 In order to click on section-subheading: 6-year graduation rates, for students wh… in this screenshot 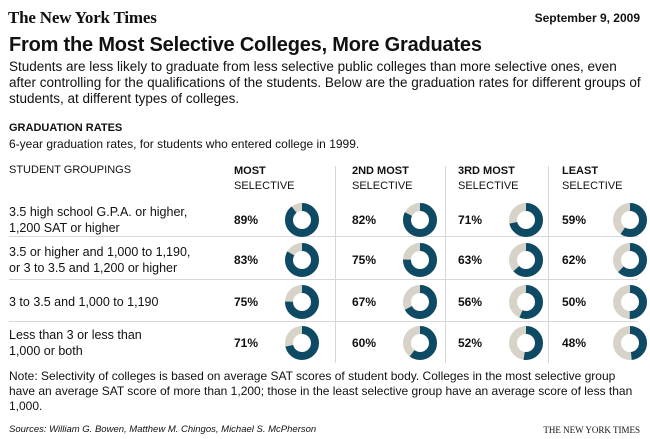, I will do `click(184, 144)`.